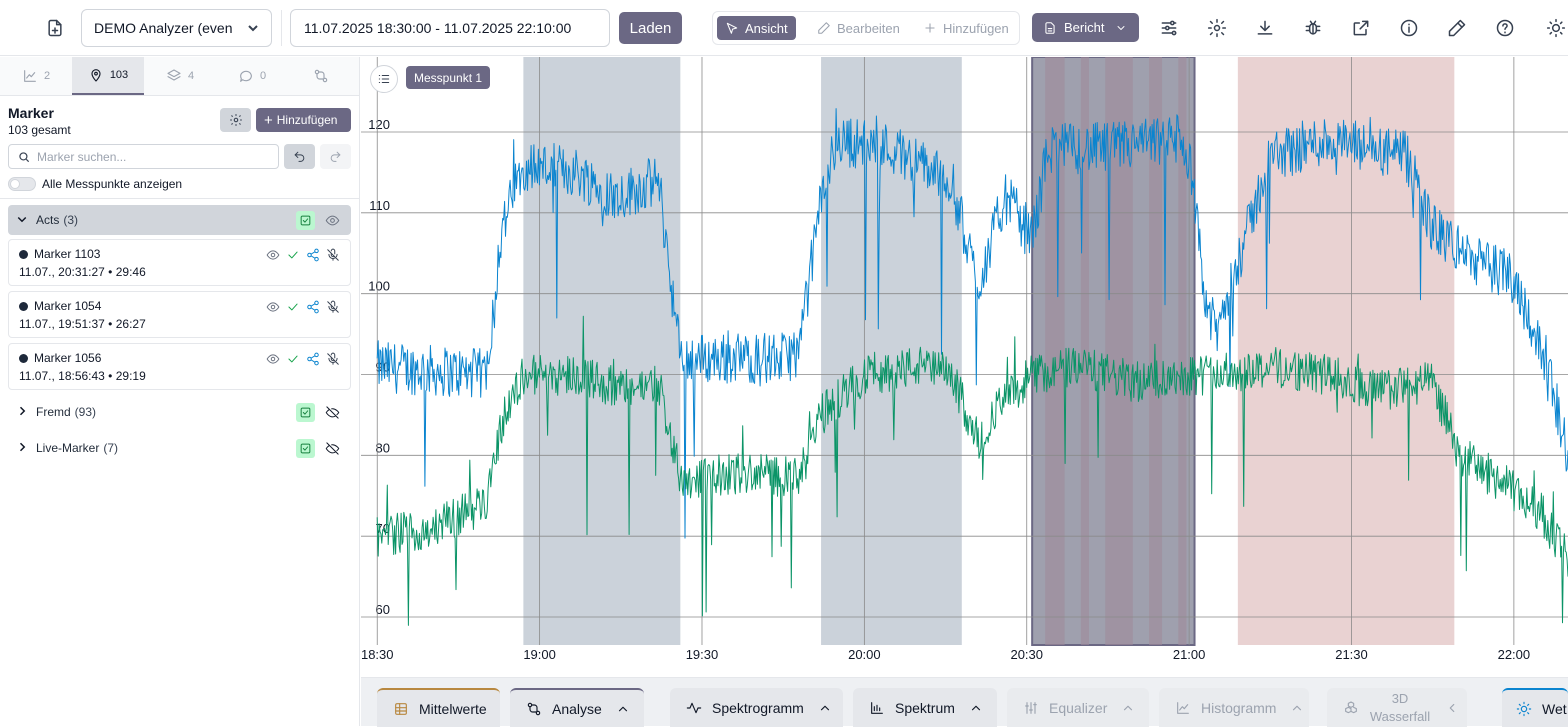 This screenshot has width=1568, height=727. I want to click on x-tick-label: 19:00, so click(539, 654).